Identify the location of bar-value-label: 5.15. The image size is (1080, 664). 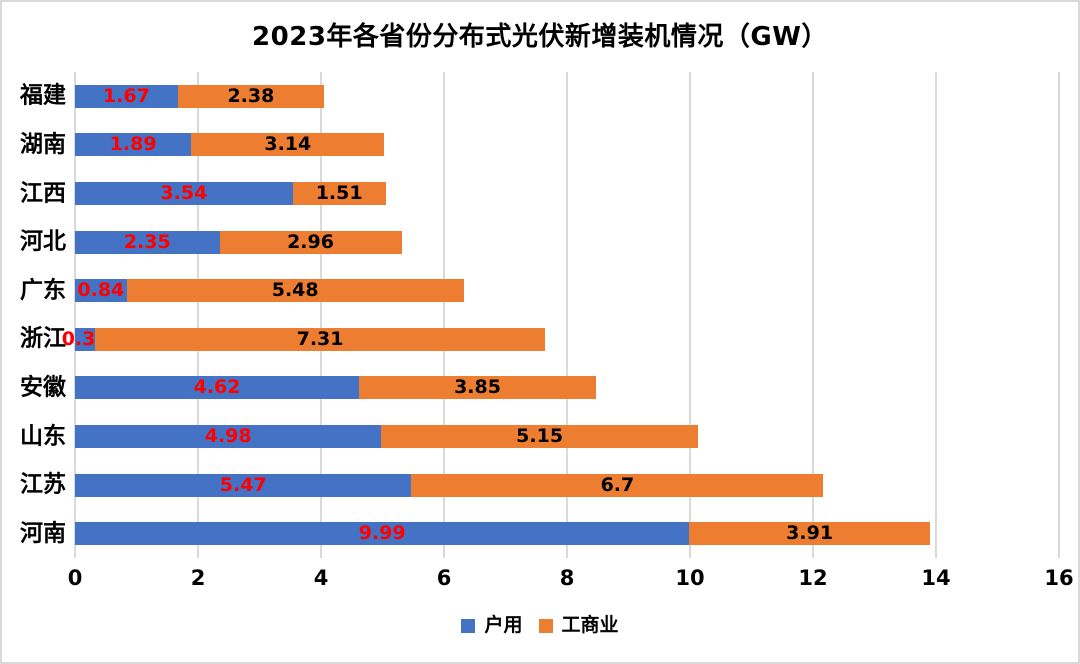
(540, 436).